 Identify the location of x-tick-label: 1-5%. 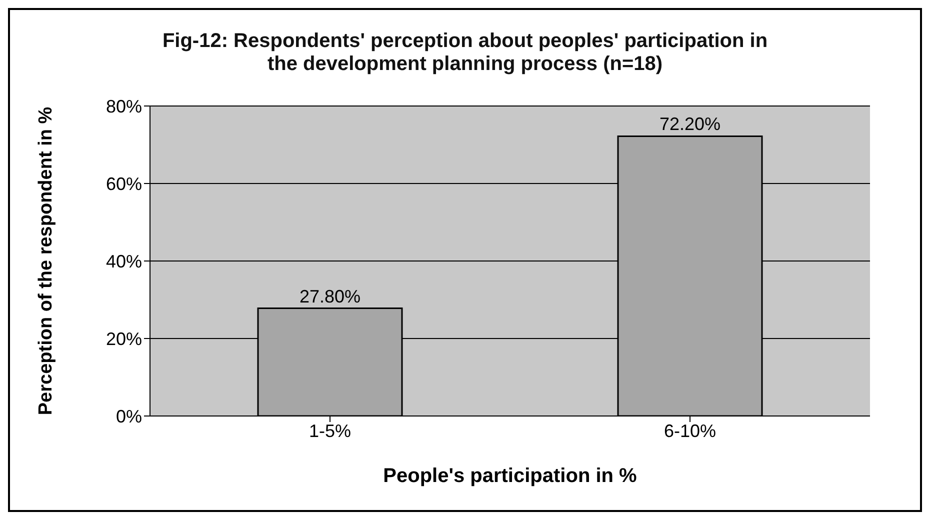
(330, 430).